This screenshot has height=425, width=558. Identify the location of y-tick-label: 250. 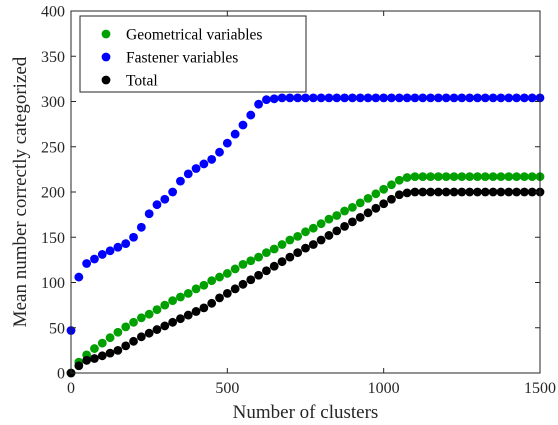
(53, 147).